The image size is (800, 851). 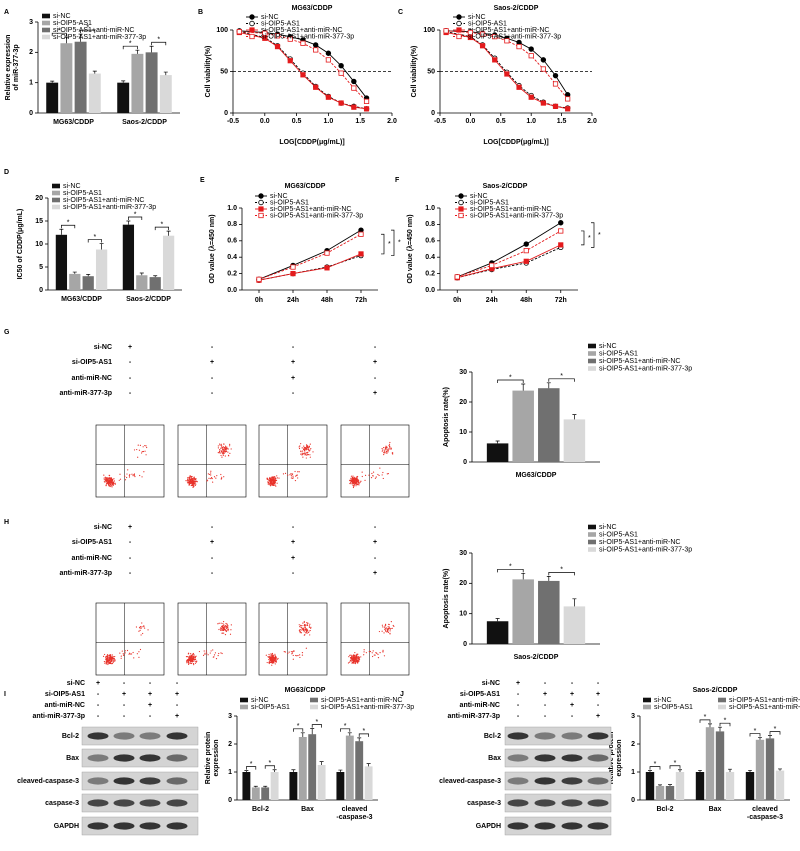 What do you see at coordinates (307, 809) in the screenshot?
I see `x-tick-label: Bax` at bounding box center [307, 809].